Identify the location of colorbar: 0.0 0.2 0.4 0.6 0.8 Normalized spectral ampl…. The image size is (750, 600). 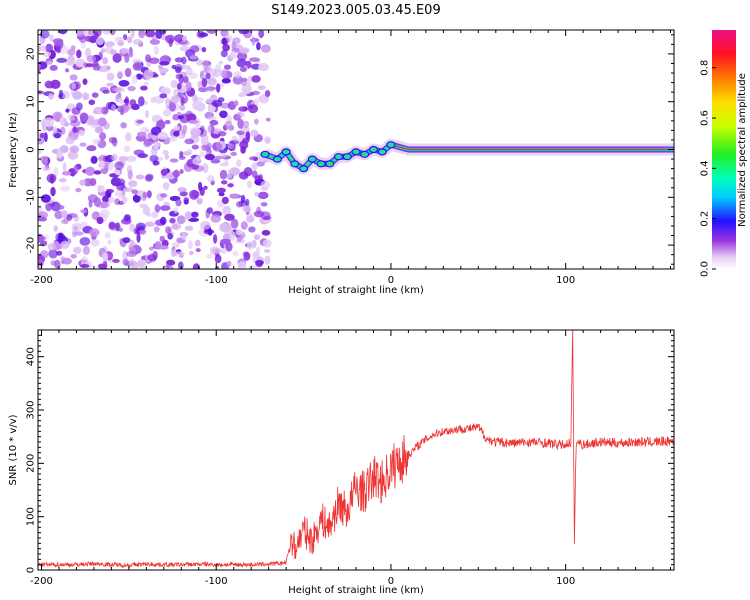
(724, 153).